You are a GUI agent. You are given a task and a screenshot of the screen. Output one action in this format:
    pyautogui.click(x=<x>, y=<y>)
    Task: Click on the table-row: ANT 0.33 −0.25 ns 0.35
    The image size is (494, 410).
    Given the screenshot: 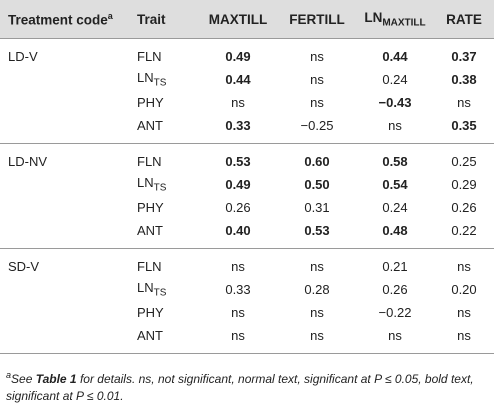 What is the action you would take?
    pyautogui.click(x=247, y=129)
    